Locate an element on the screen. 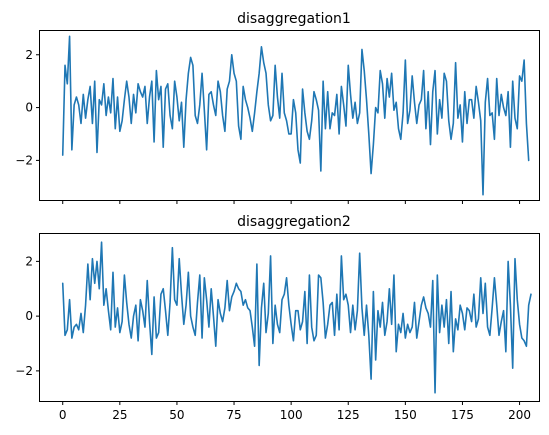 The width and height of the screenshot is (549, 435). x-tick-label: 50 is located at coordinates (176, 415).